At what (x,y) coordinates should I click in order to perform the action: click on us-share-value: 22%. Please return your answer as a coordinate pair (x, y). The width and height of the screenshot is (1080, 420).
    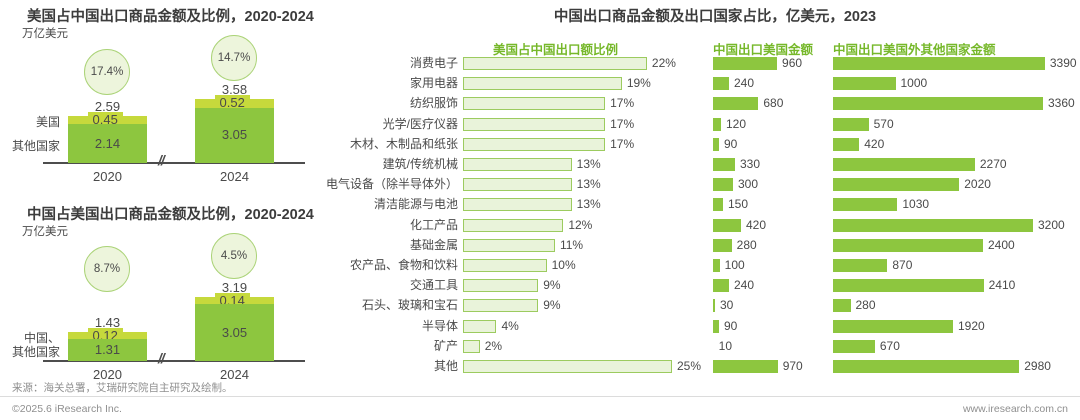
    Looking at the image, I should click on (663, 63).